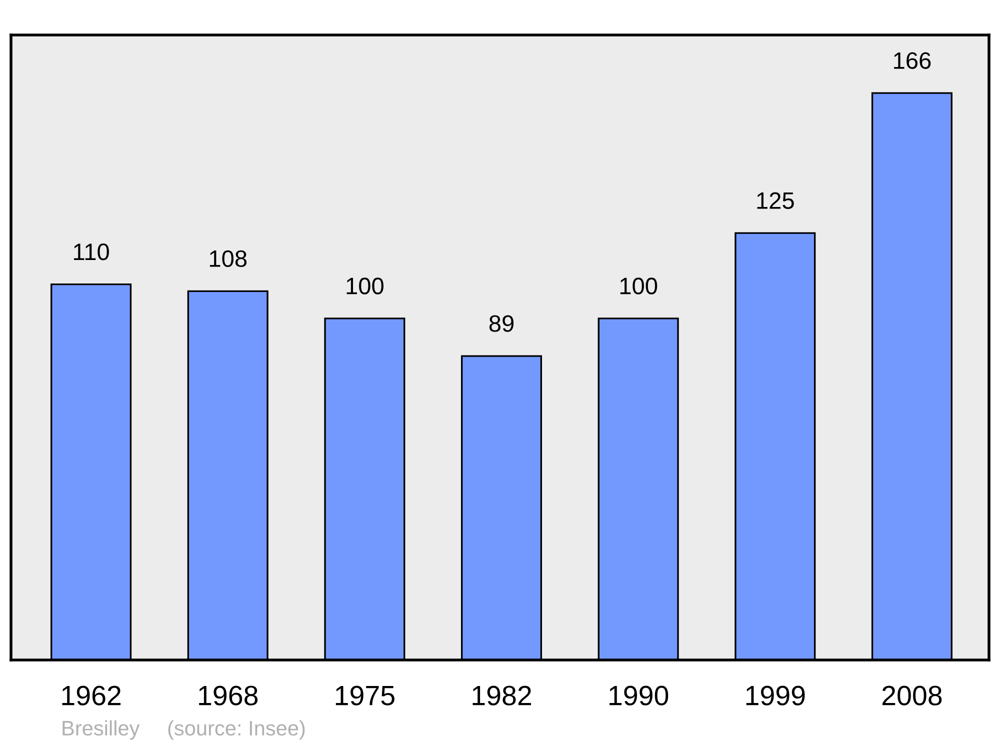  What do you see at coordinates (639, 696) in the screenshot?
I see `x-tick-label: 1990` at bounding box center [639, 696].